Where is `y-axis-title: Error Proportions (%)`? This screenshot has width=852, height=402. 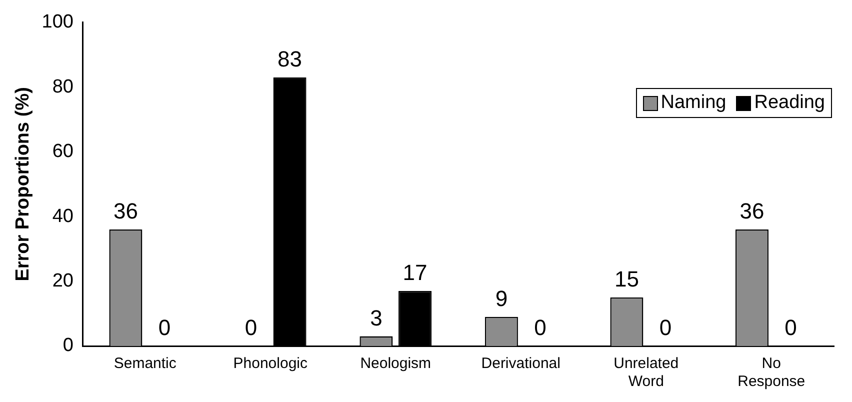
y-axis-title: Error Proportions (%) is located at coordinates (23, 184).